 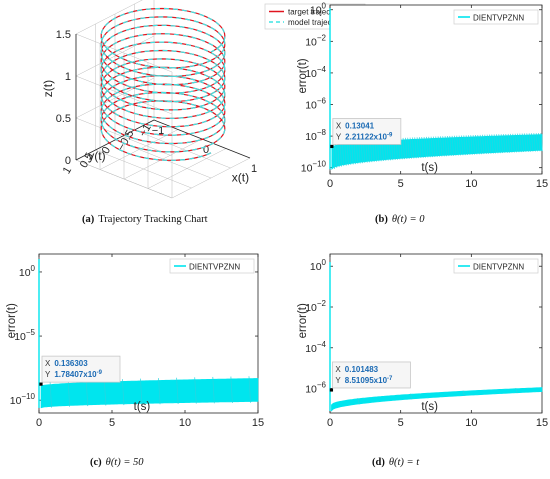 I want to click on panel-caption: (a) Trajectory Tracking Chart, so click(x=145, y=219).